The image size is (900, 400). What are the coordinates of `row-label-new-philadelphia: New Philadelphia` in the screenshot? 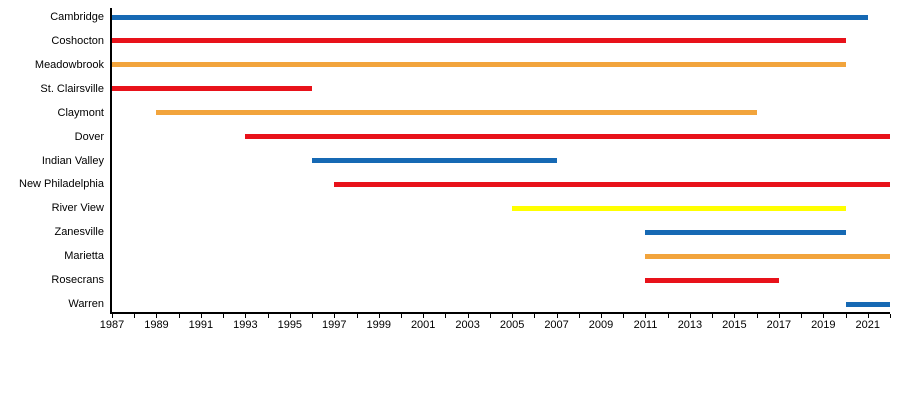 It's located at (61, 184).